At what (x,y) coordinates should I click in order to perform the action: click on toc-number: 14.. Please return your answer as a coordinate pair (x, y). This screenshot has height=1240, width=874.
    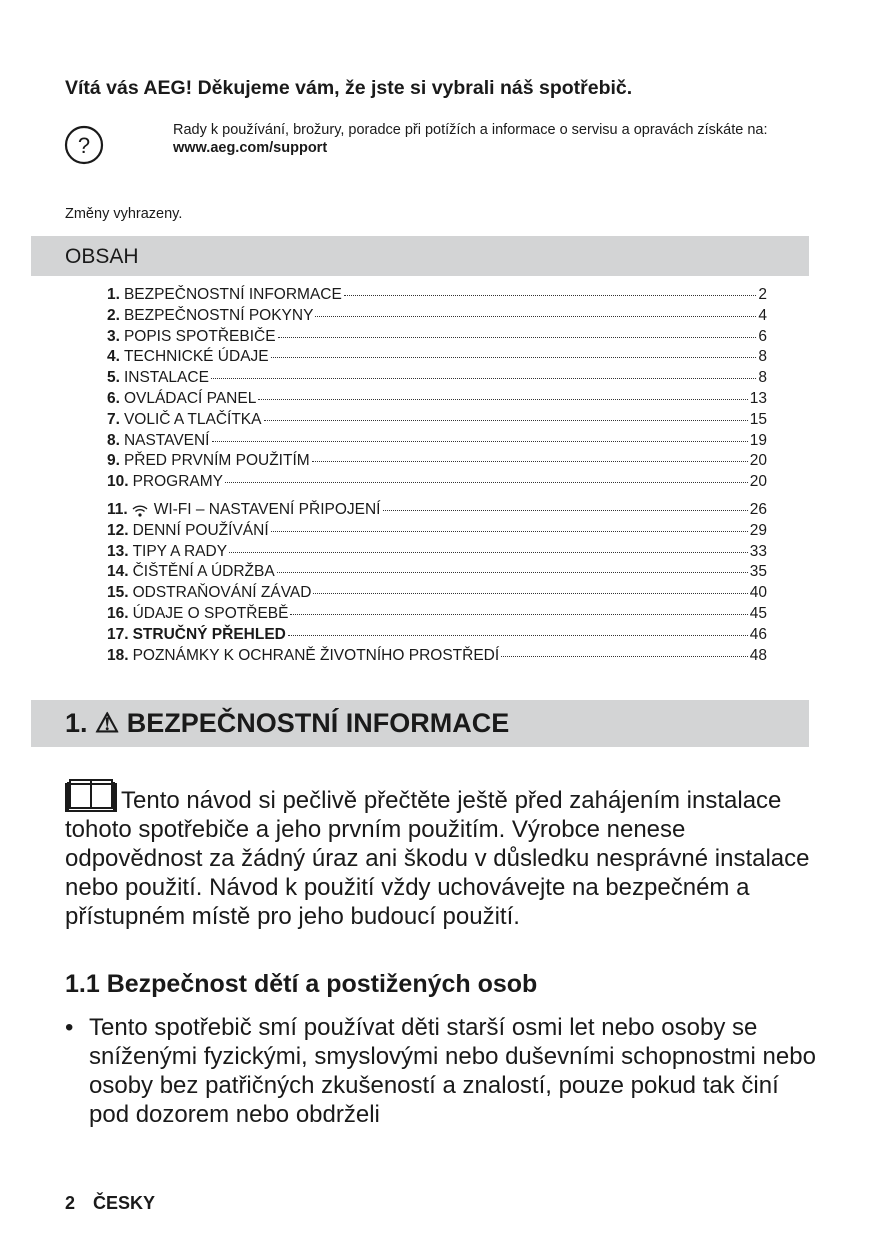
    Looking at the image, I should click on (118, 572).